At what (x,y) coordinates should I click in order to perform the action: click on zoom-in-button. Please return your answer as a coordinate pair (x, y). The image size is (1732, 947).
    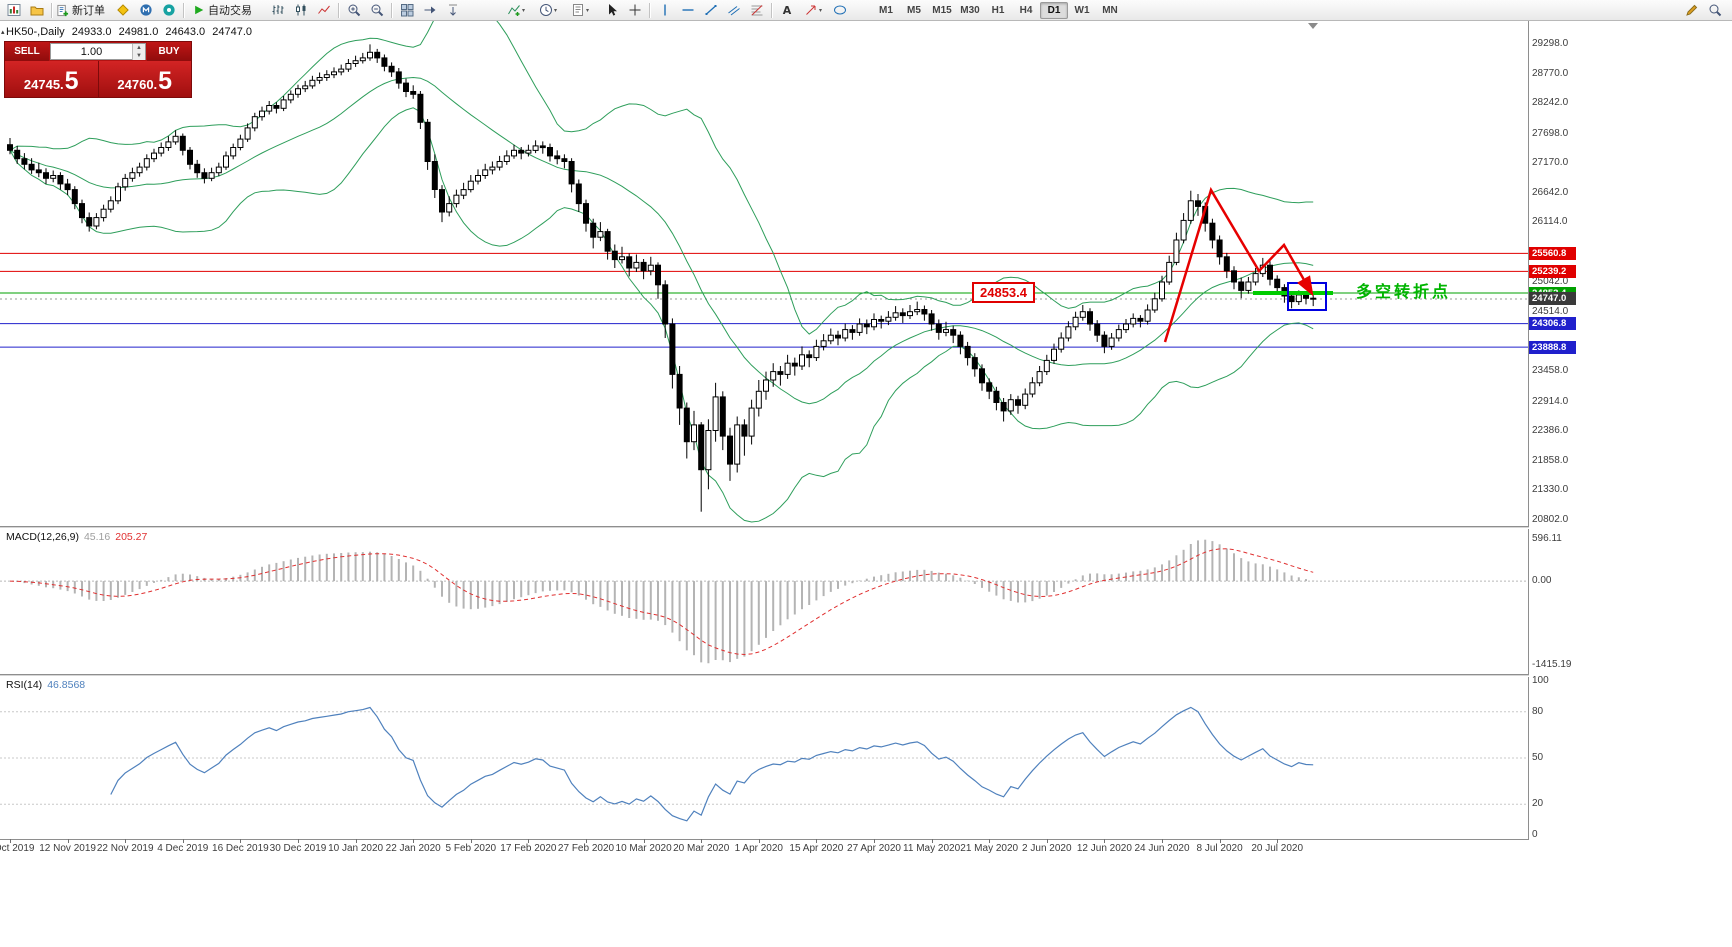
    Looking at the image, I should click on (353, 10).